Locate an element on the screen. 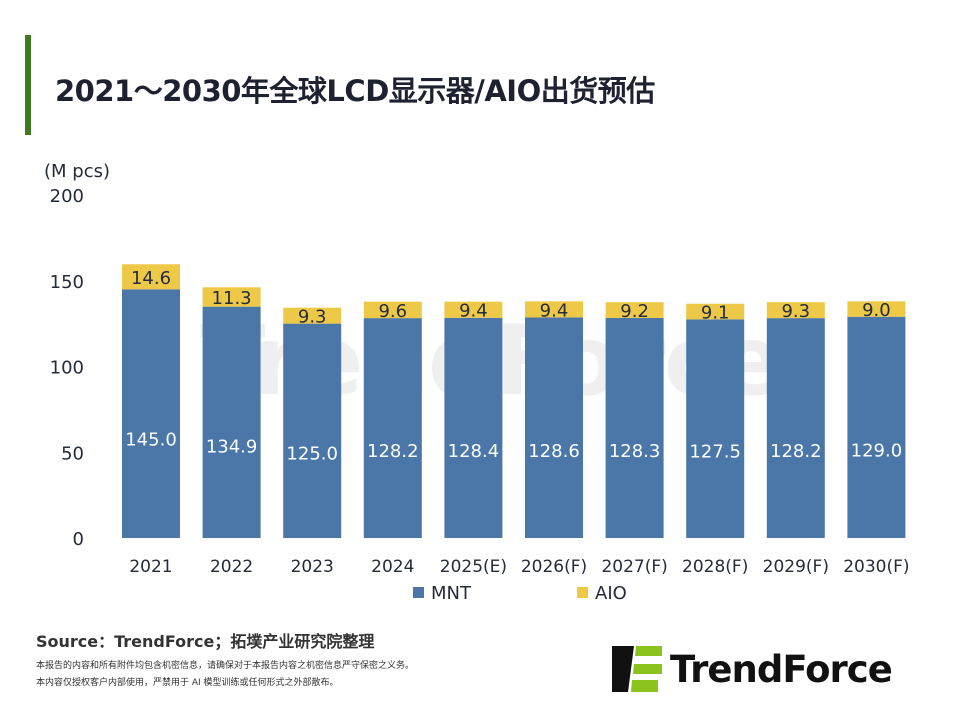 The image size is (960, 720). y-tick-label: 100 is located at coordinates (67, 368).